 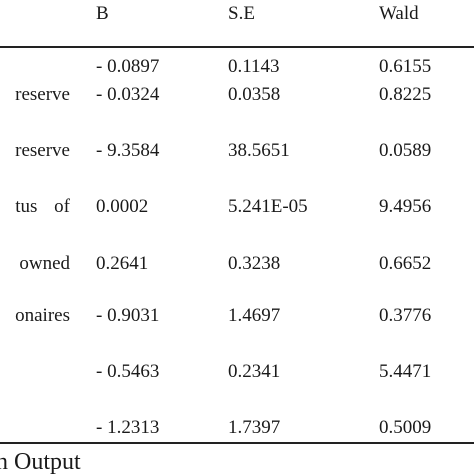 I want to click on cell-wald: 0.6652, so click(x=405, y=263).